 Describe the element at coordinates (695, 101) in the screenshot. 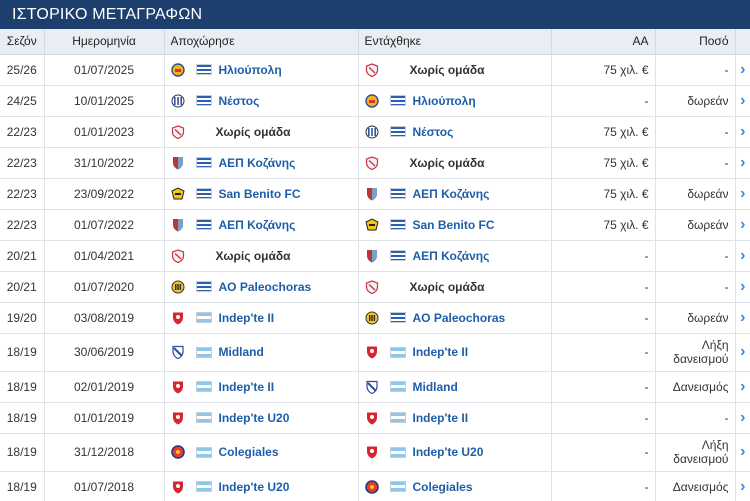

I see `fee-cell: δωρεάν` at that location.